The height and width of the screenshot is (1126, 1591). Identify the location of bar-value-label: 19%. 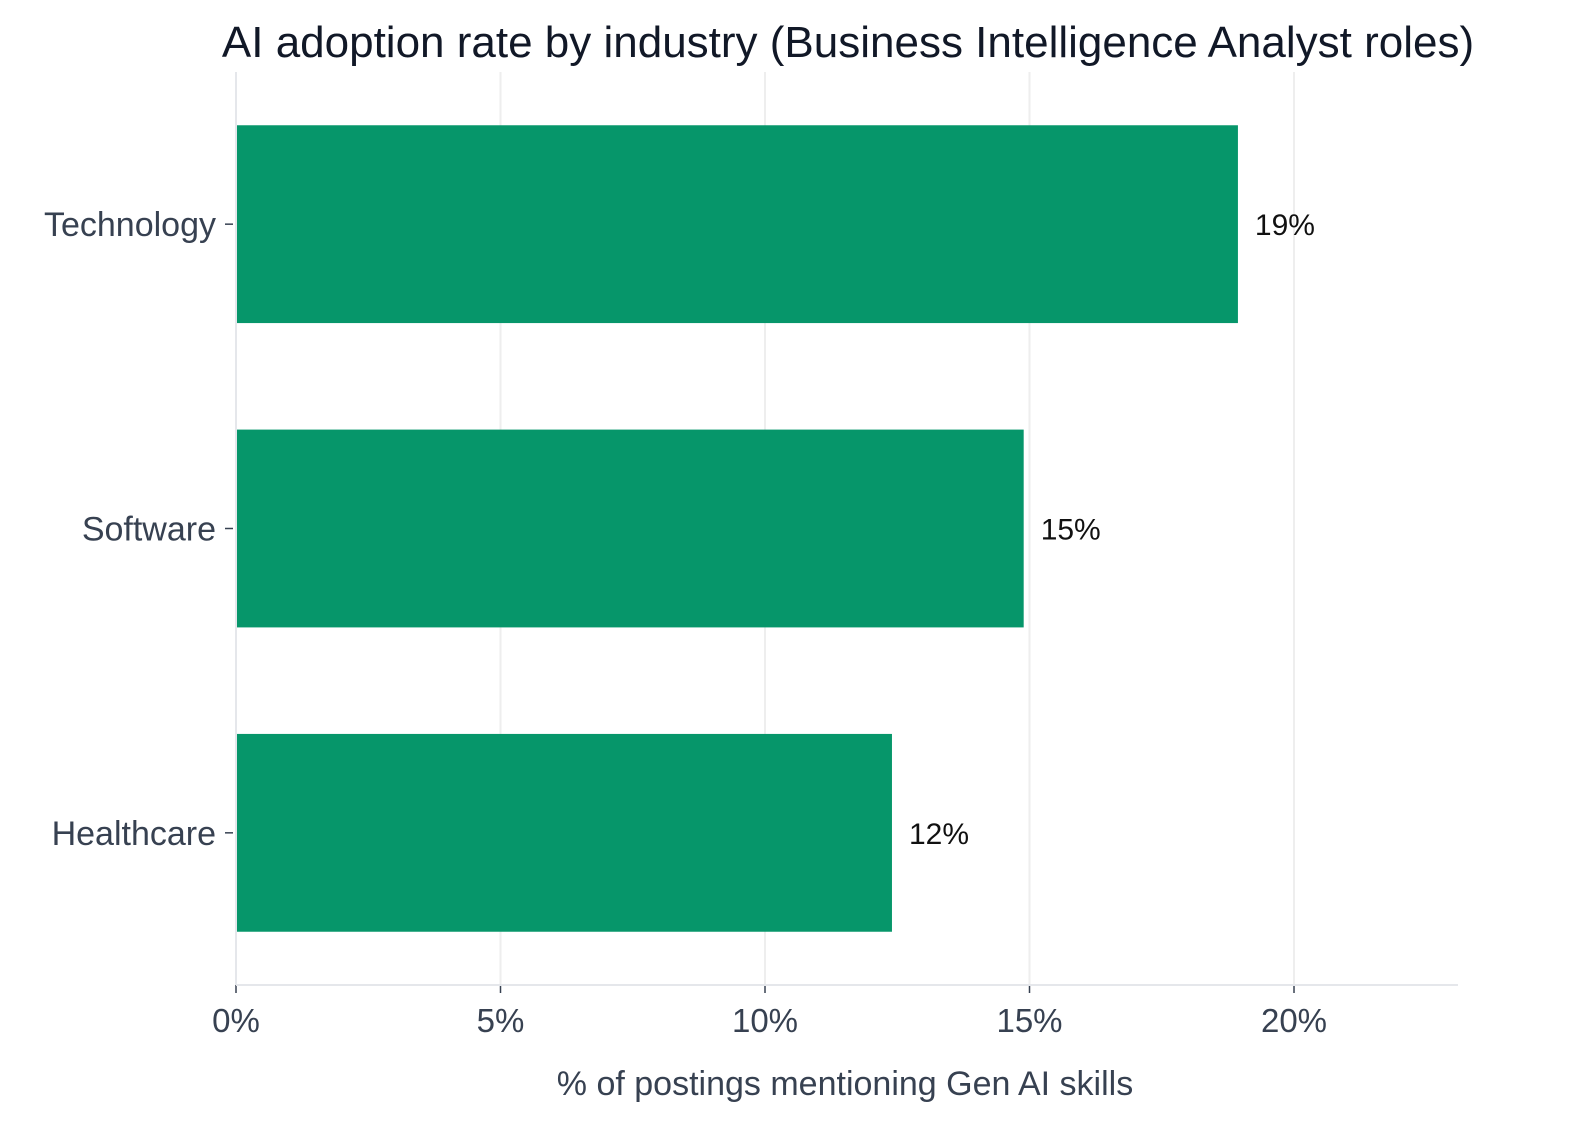
(1285, 225).